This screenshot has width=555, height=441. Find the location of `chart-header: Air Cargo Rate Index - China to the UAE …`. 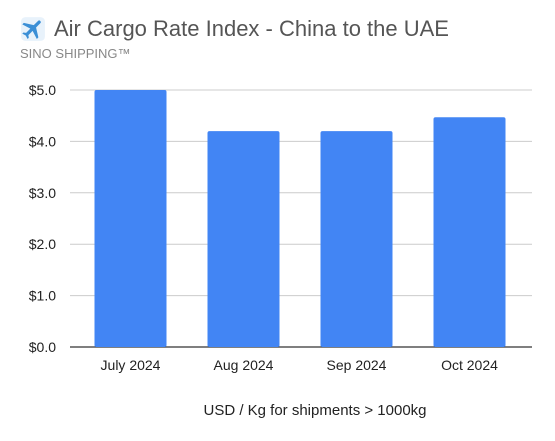

chart-header: Air Cargo Rate Index - China to the UAE … is located at coordinates (282, 38).